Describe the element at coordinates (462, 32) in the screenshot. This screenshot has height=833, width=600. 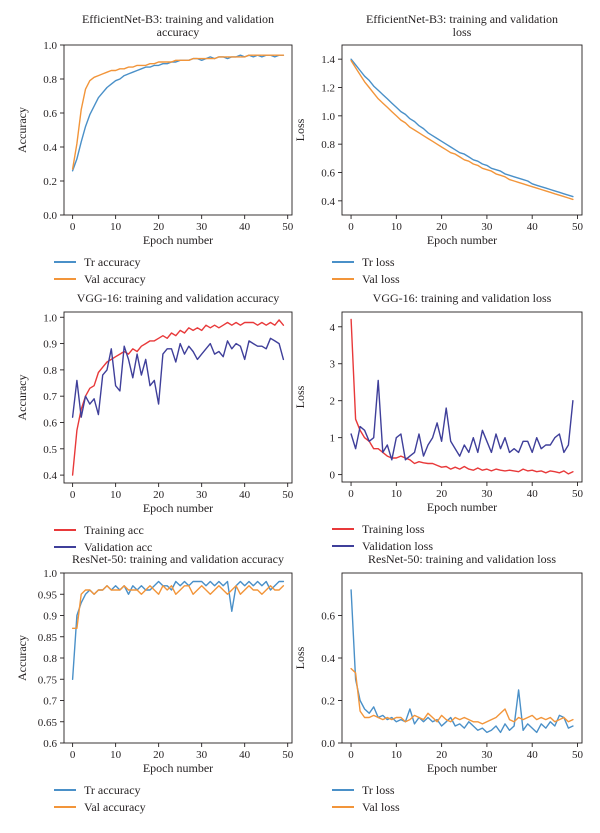
I see `chart-title: loss` at that location.